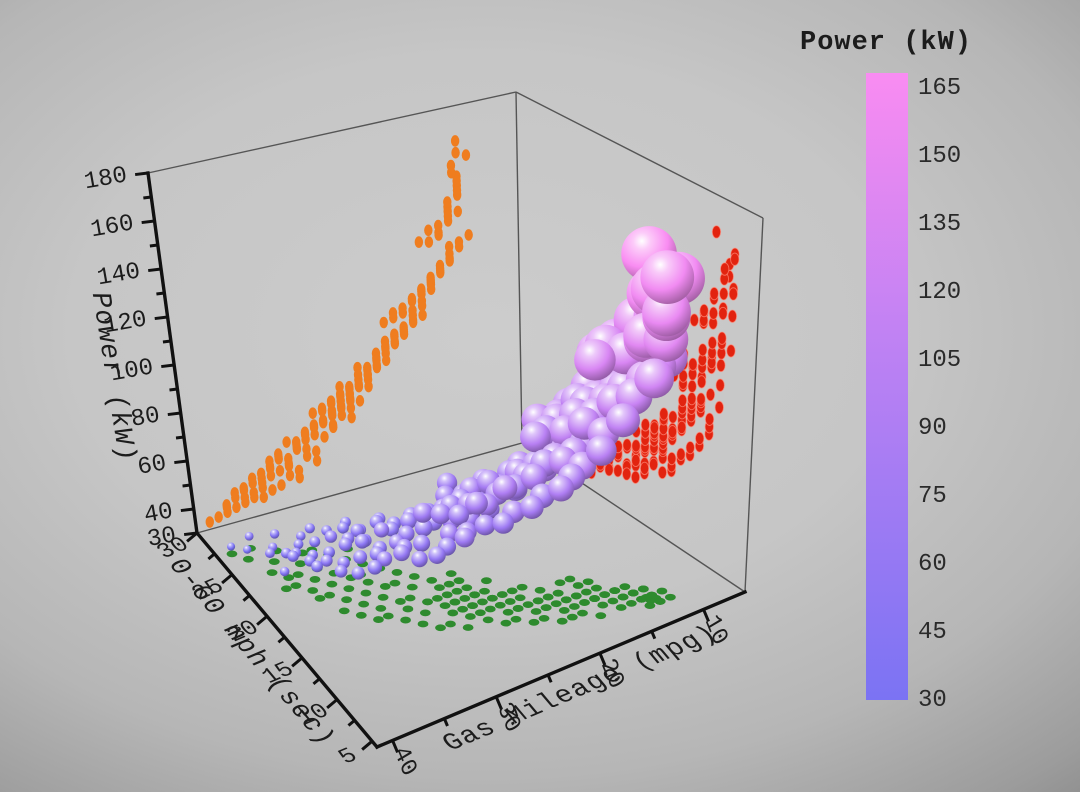 The height and width of the screenshot is (792, 1080). What do you see at coordinates (932, 632) in the screenshot?
I see `colorbar-tick-label: 45` at bounding box center [932, 632].